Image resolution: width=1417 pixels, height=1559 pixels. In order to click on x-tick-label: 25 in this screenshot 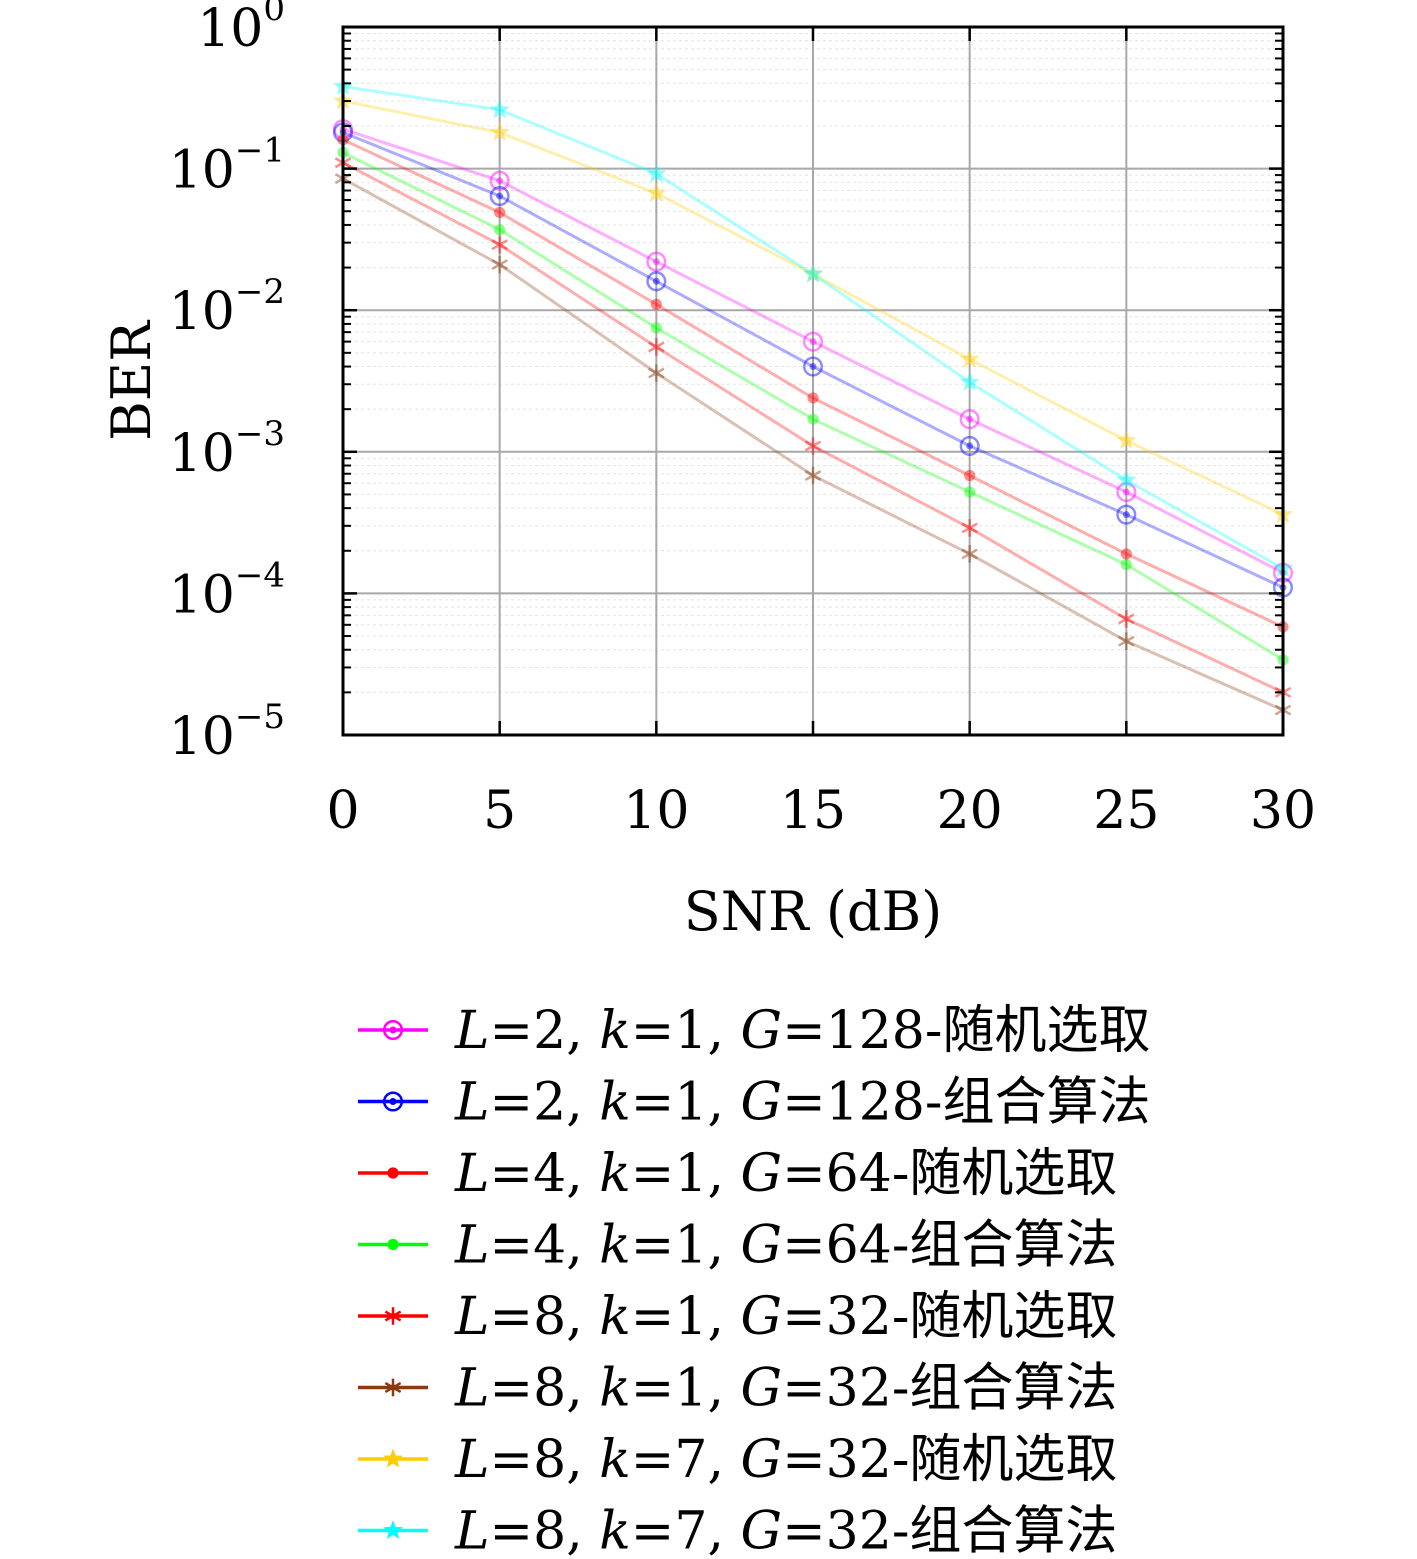, I will do `click(1126, 811)`.